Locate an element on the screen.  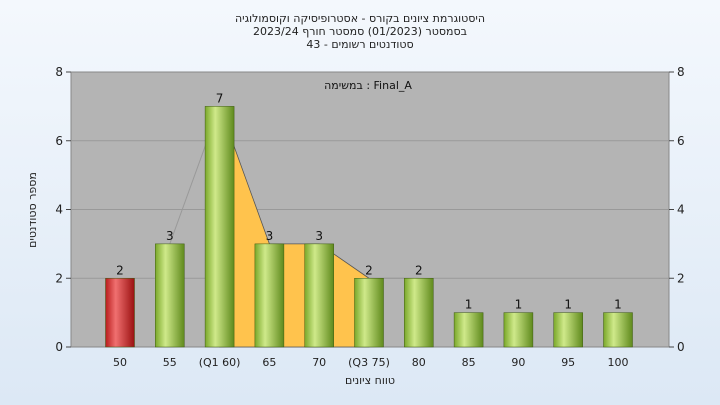
y-tick-label-right: 0 is located at coordinates (681, 347).